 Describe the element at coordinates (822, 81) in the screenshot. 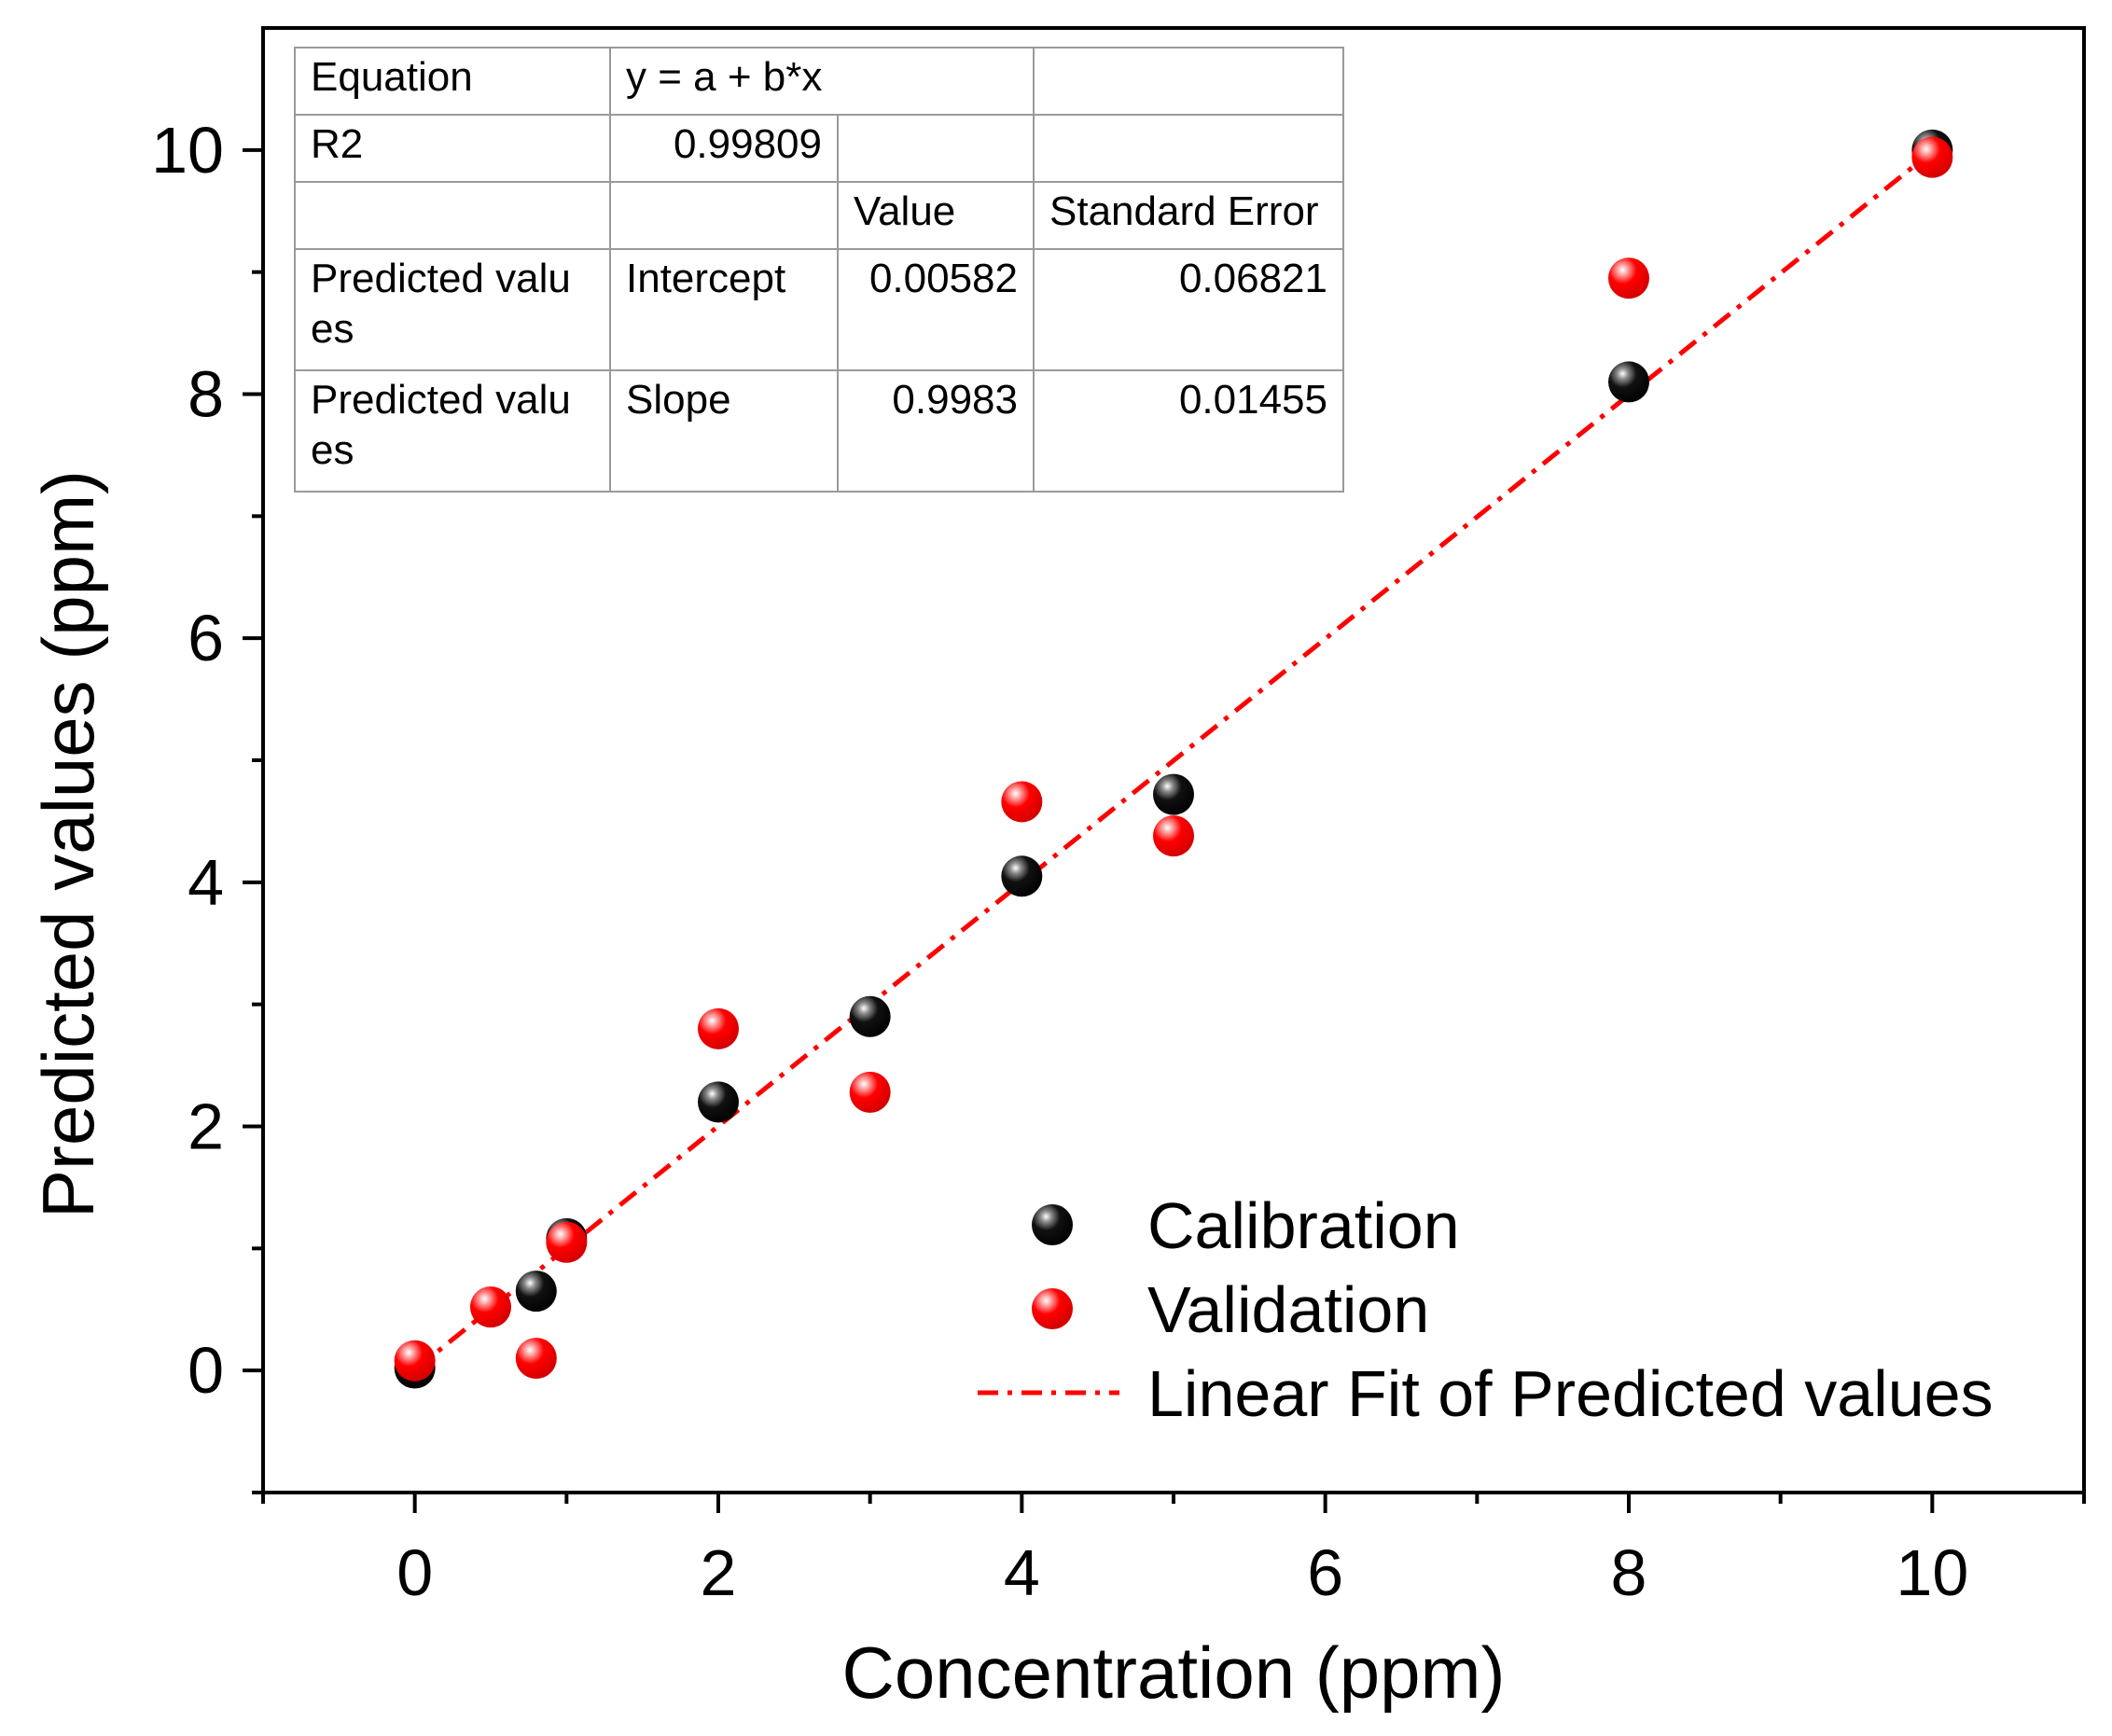

I see `equation-value: y = a + b*x` at that location.